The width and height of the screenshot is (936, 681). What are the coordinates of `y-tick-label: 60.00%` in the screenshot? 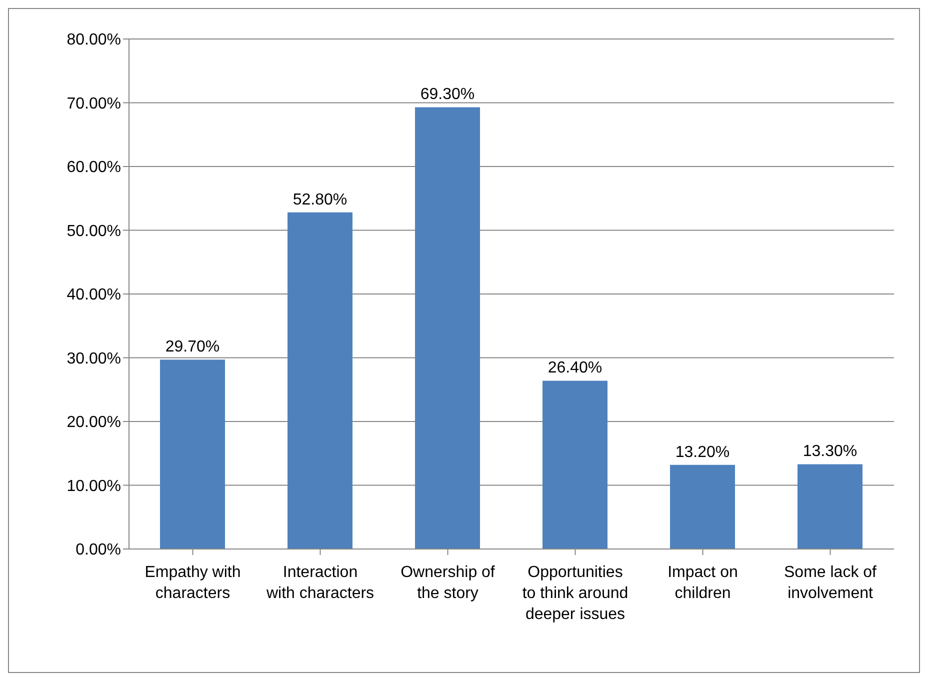 It's located at (93, 167).